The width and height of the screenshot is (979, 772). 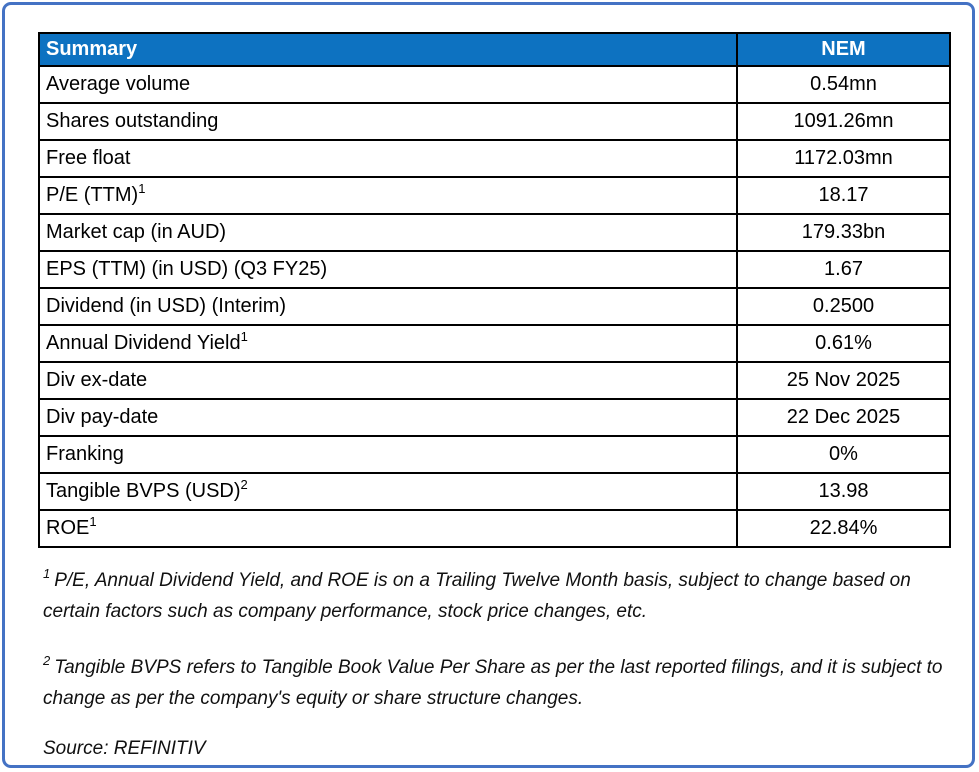 I want to click on table-row: Shares outstanding 1091.26mn, so click(x=494, y=121).